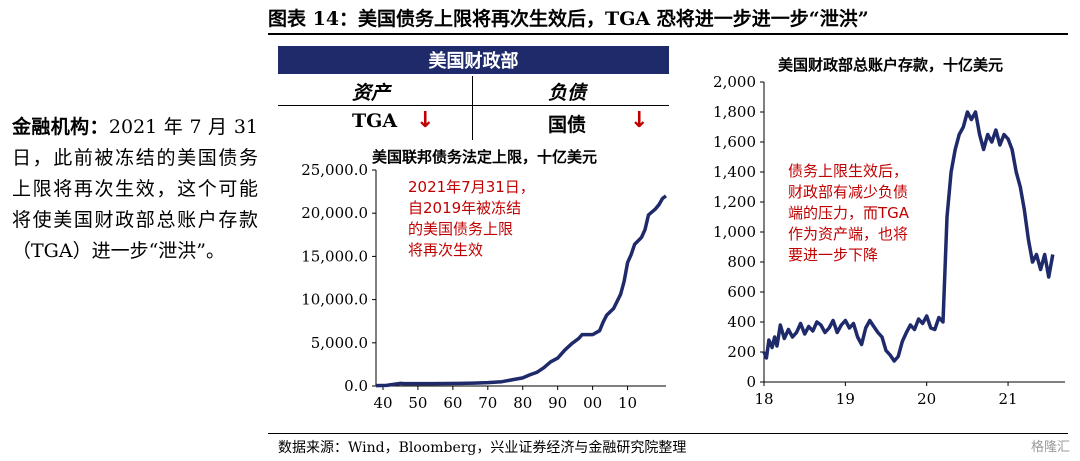  I want to click on c2-y-tick-label: 800, so click(741, 262).